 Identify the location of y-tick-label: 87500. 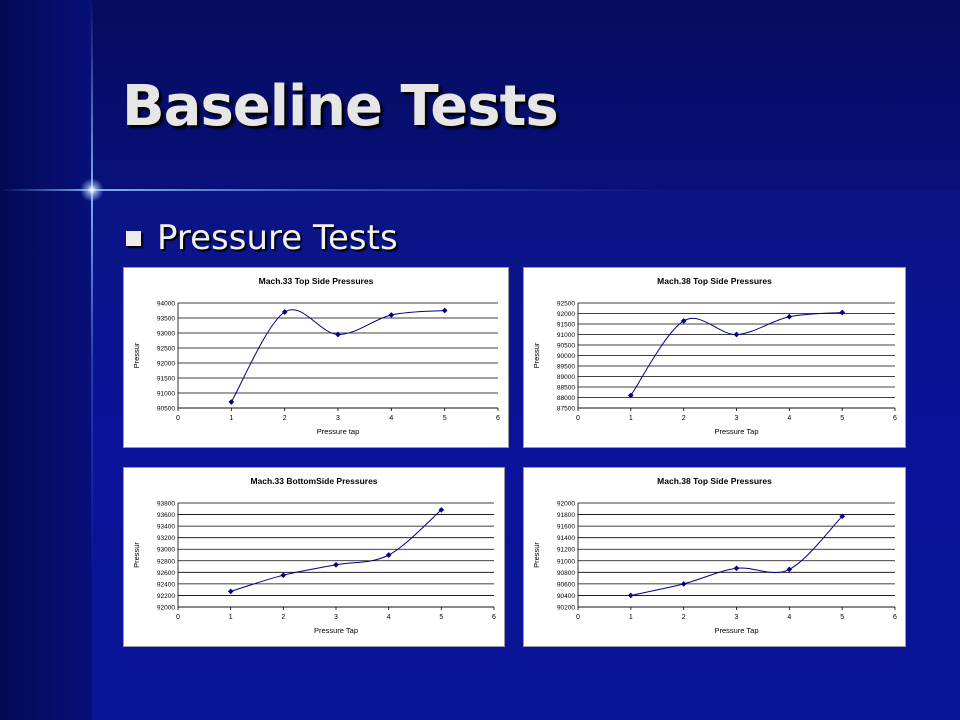
(566, 409).